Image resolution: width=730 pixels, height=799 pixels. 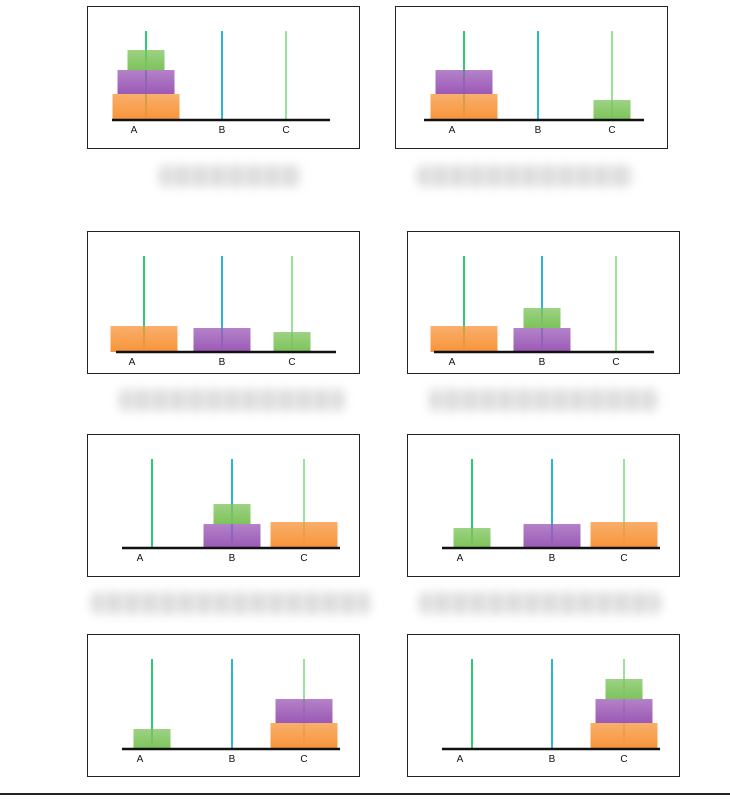 What do you see at coordinates (365, 794) in the screenshot?
I see `page-footer-rule` at bounding box center [365, 794].